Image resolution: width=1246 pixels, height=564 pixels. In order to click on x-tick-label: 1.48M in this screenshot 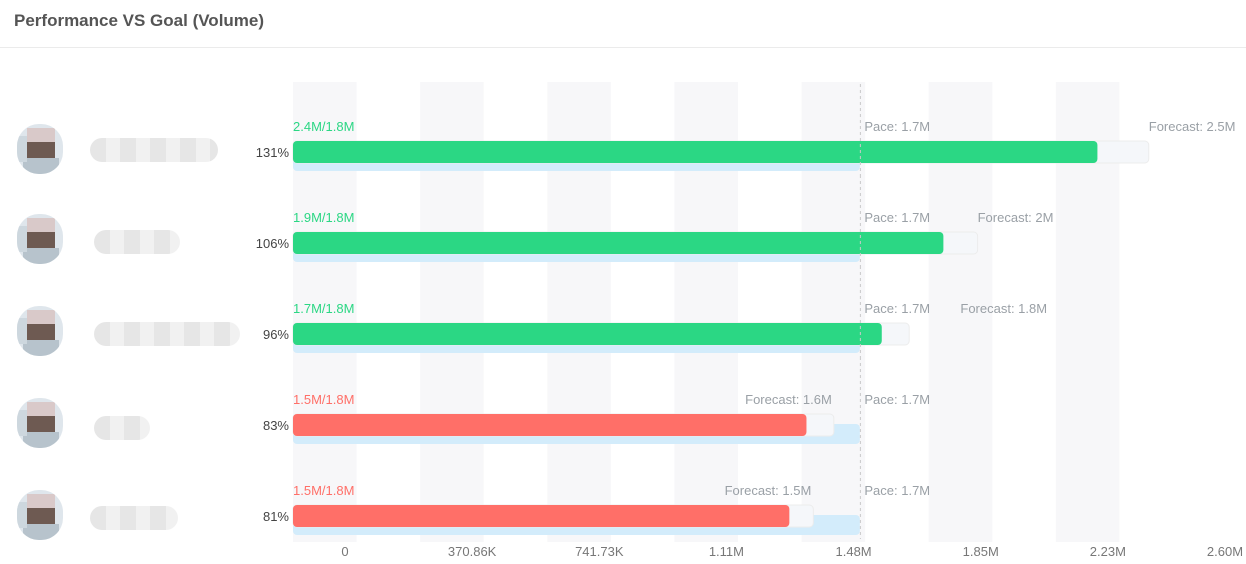, I will do `click(854, 551)`.